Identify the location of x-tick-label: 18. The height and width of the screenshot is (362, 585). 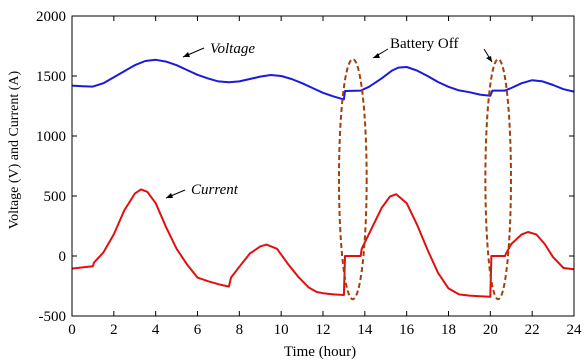
(448, 330).